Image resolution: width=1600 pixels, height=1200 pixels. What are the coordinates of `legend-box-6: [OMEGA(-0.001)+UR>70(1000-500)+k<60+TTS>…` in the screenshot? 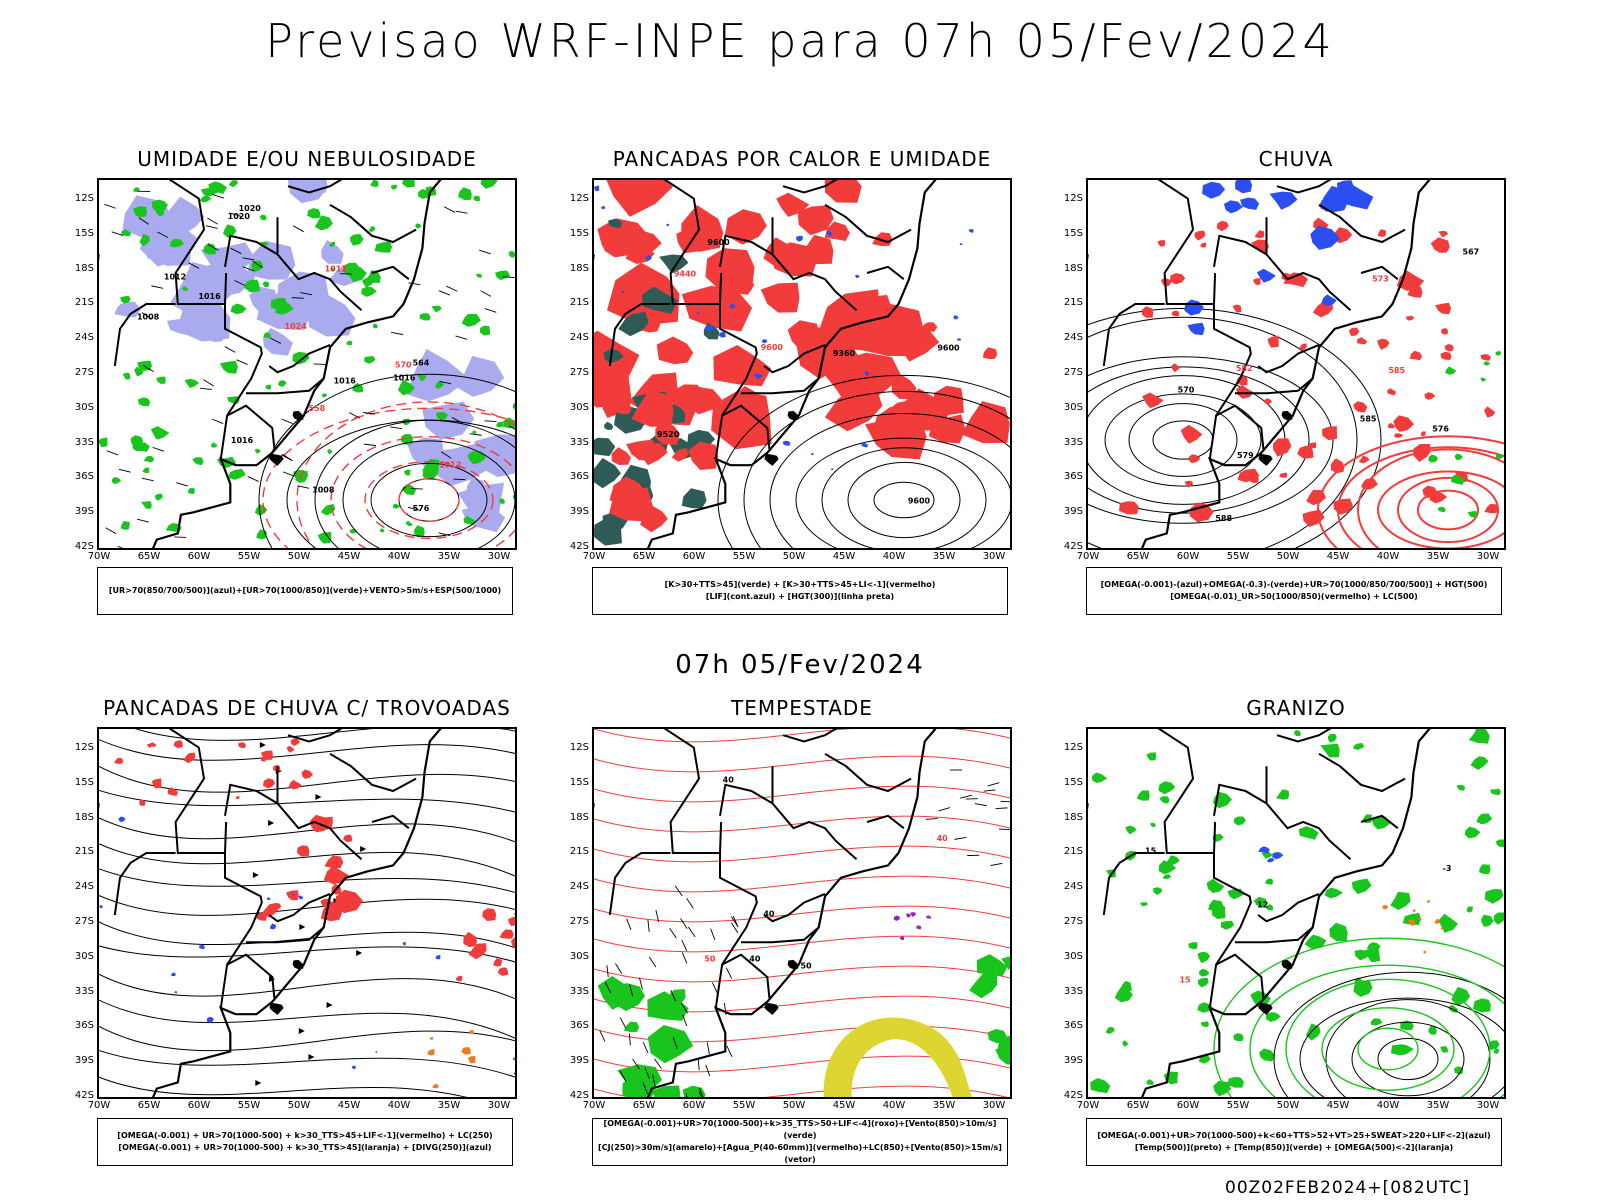 It's located at (1294, 1142).